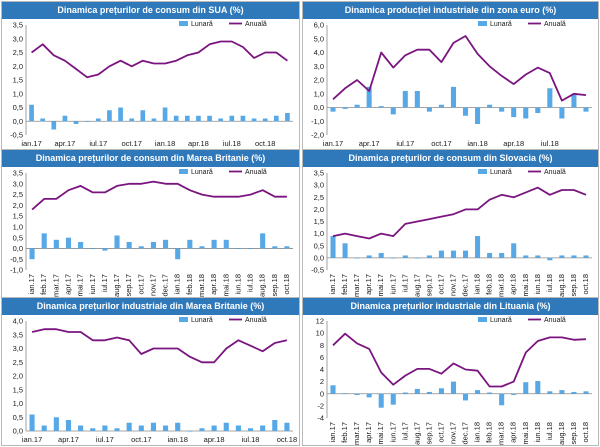  I want to click on line-annual, so click(159, 346).